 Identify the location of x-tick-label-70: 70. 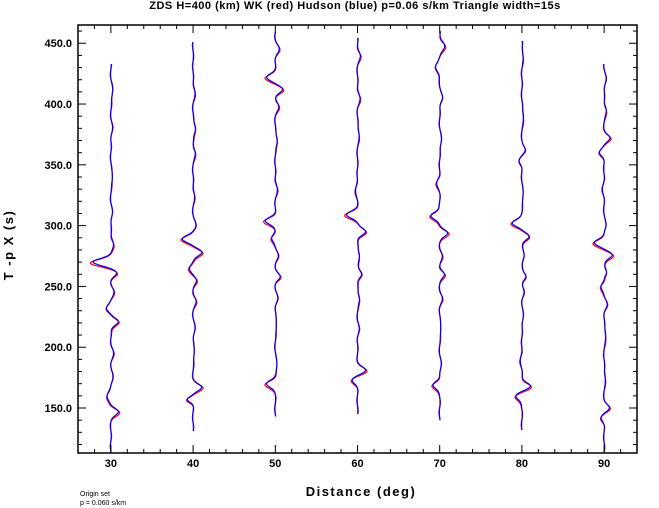
(440, 464).